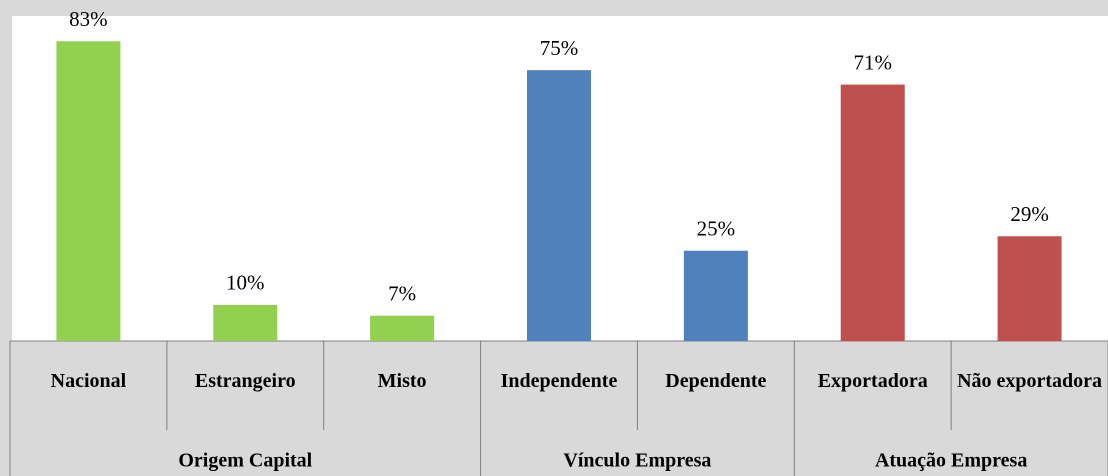 The image size is (1108, 476). I want to click on x-tick-label: Exportadora, so click(872, 380).